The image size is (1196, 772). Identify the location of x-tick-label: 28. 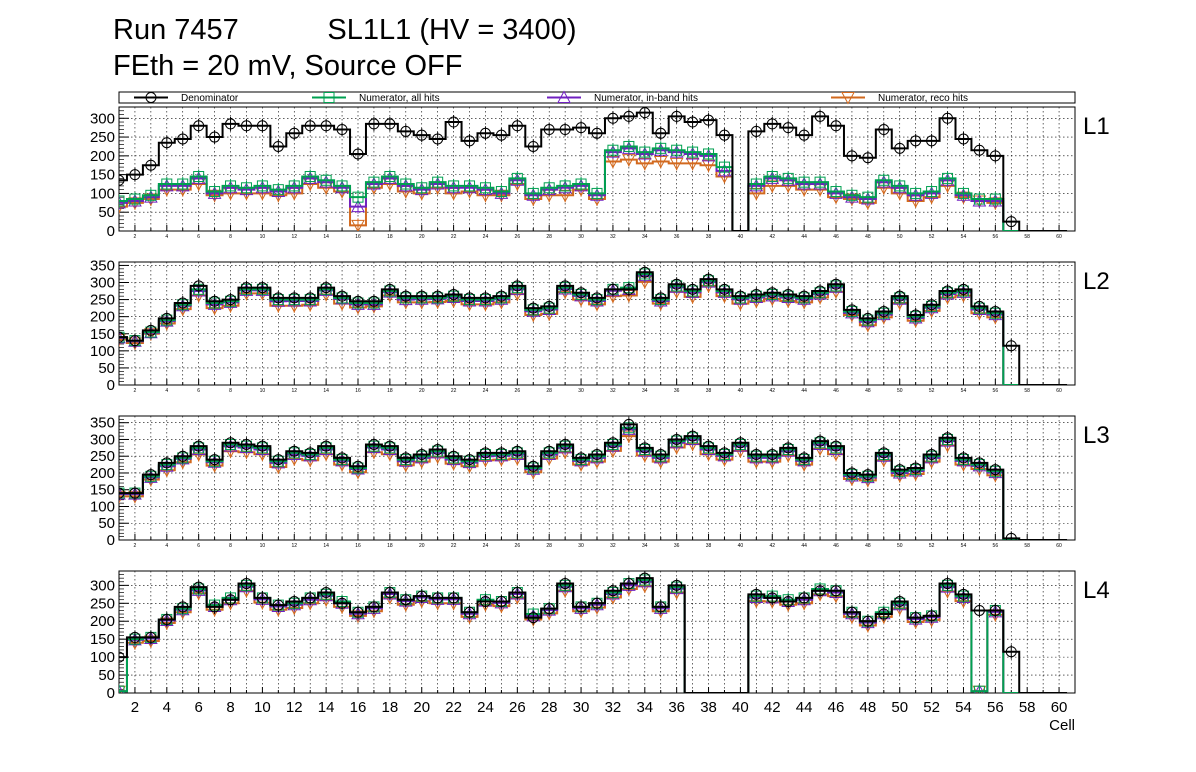
(549, 391).